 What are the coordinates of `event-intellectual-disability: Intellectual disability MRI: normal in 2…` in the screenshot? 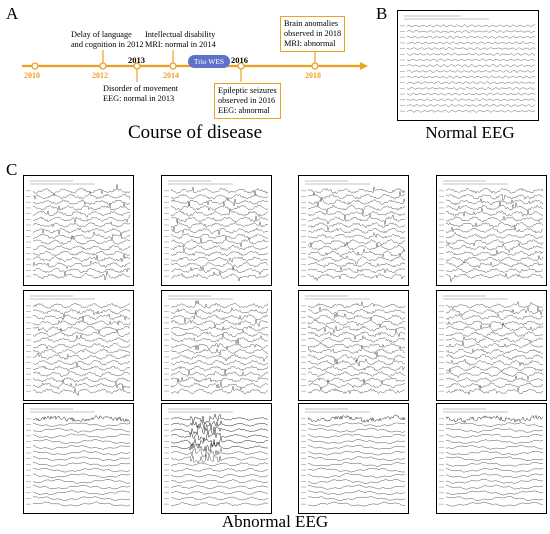 It's located at (180, 39).